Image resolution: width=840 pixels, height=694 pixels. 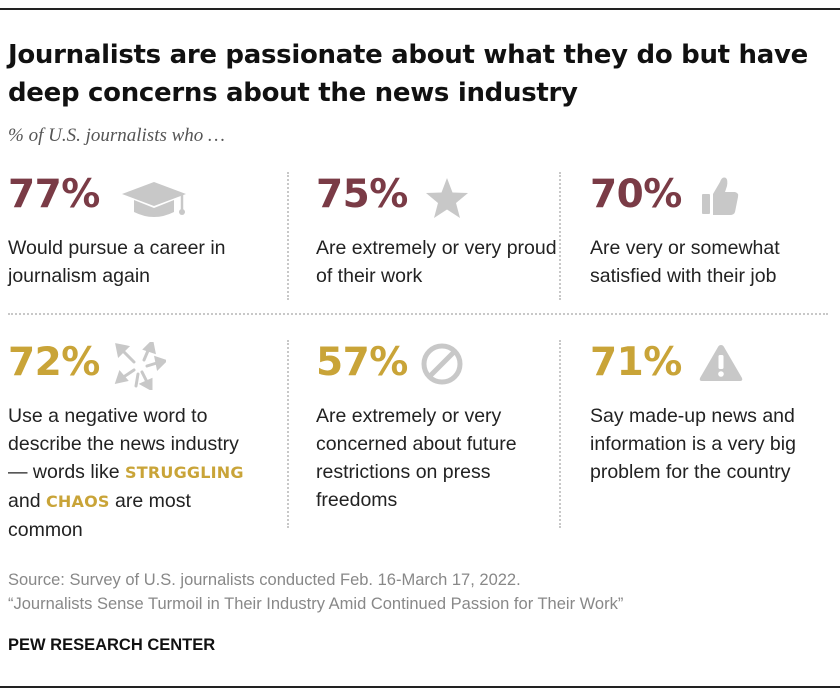 I want to click on stat-value: 77%, so click(x=54, y=194).